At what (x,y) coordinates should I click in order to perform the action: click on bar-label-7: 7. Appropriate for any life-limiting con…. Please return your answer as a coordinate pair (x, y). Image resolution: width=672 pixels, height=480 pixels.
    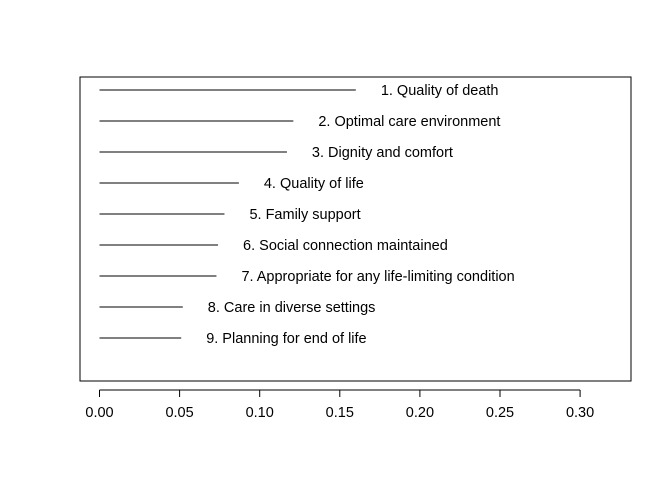
    Looking at the image, I should click on (377, 277).